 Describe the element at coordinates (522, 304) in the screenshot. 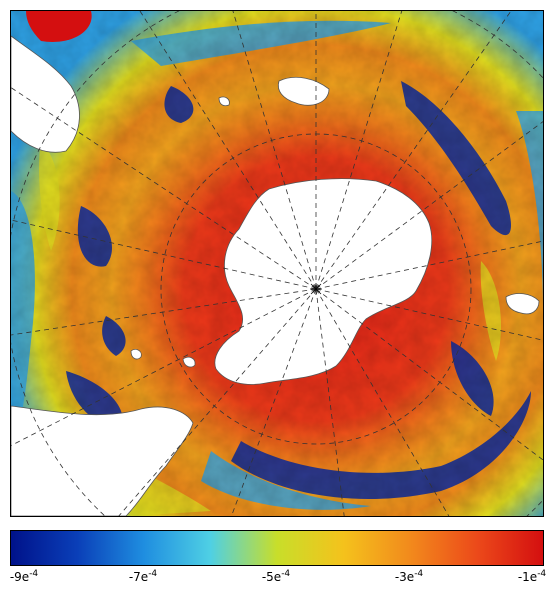

I see `south-georgia-island` at that location.